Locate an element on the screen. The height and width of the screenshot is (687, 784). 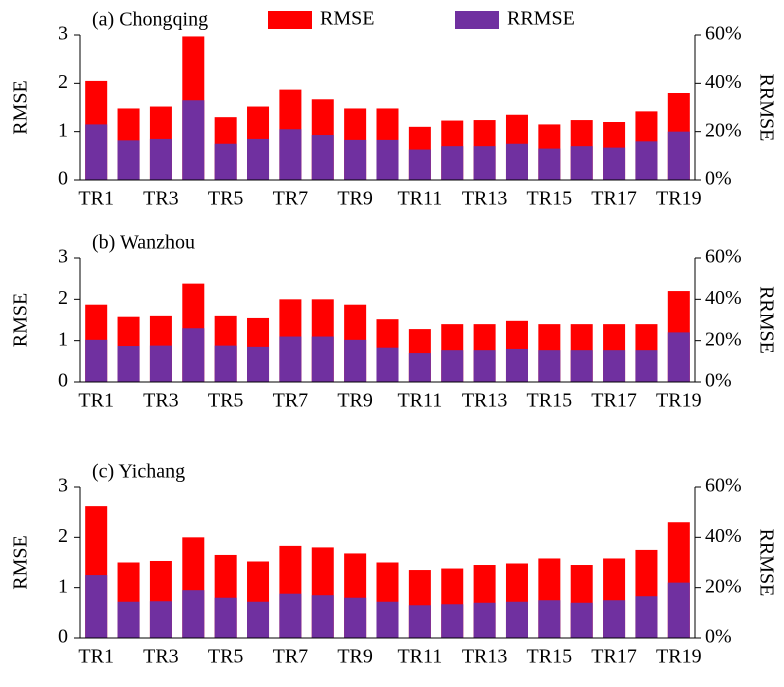
y-axis-label: RMSE is located at coordinates (21, 320).